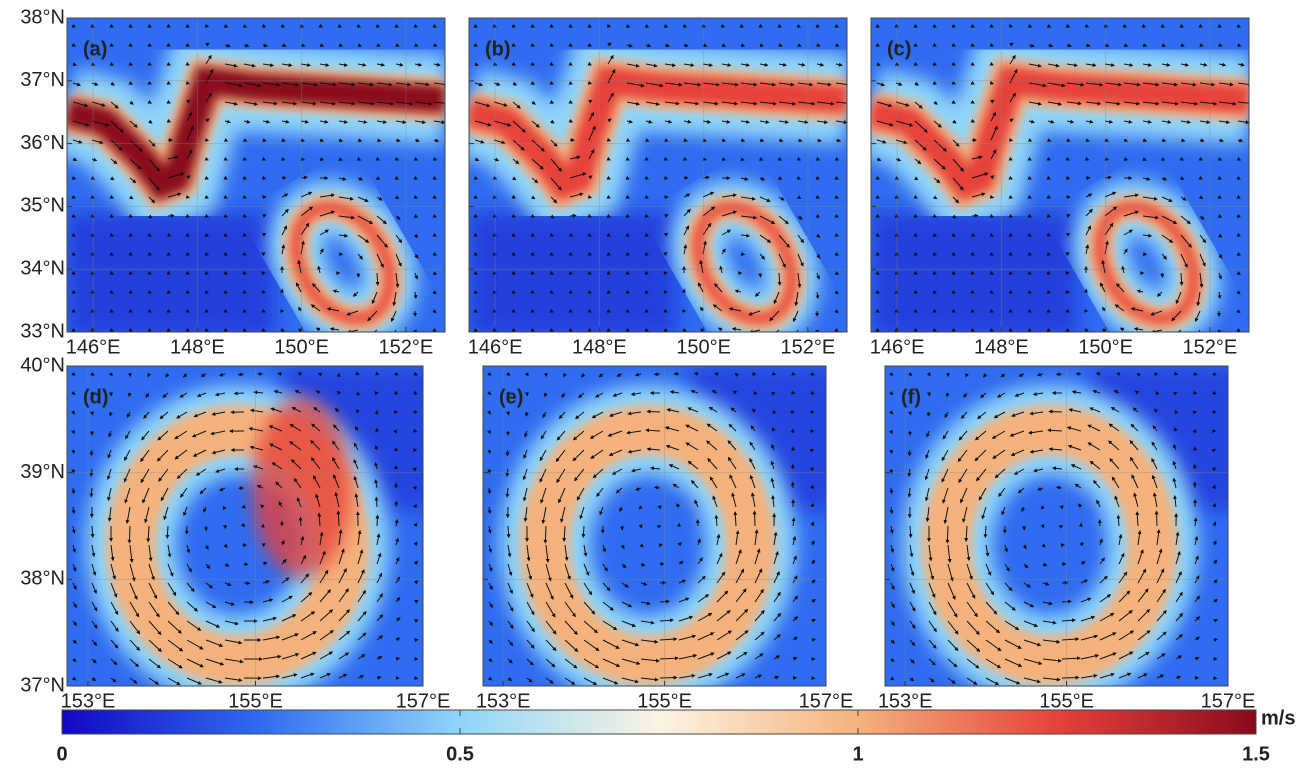  What do you see at coordinates (42, 331) in the screenshot?
I see `y-tick-label: 33°N` at bounding box center [42, 331].